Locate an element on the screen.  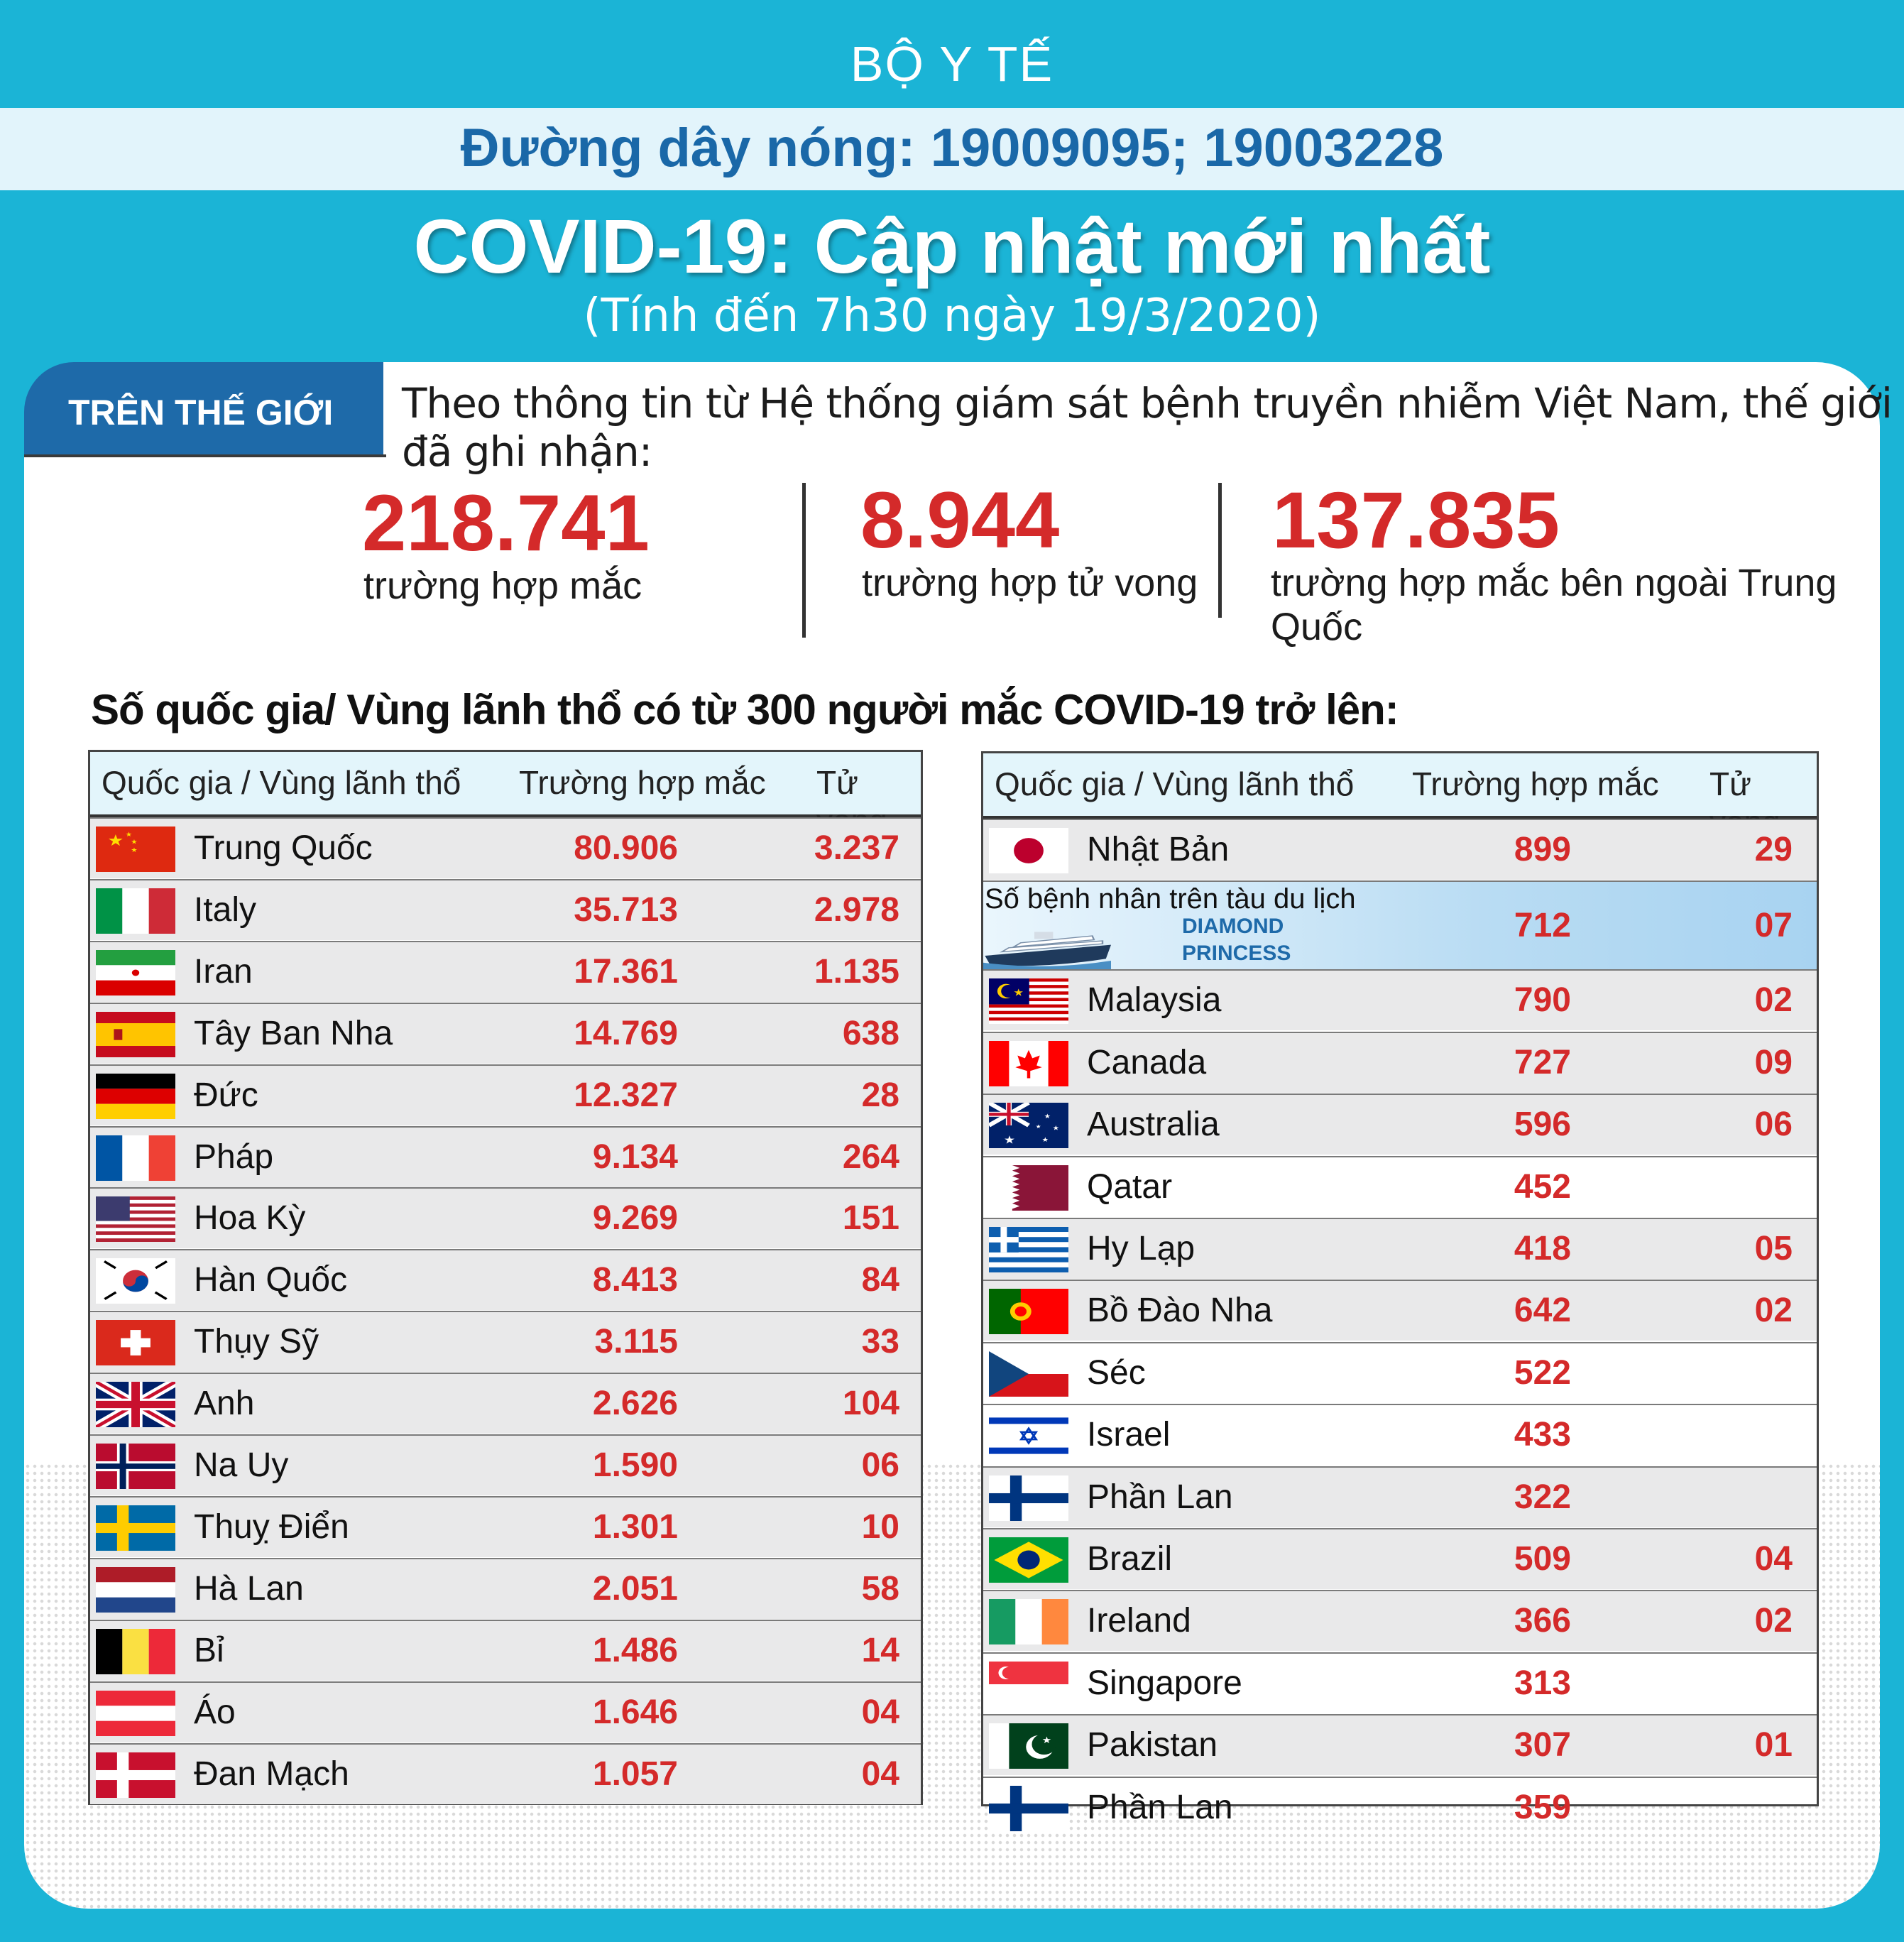
case-count: 35.713 is located at coordinates (626, 909).